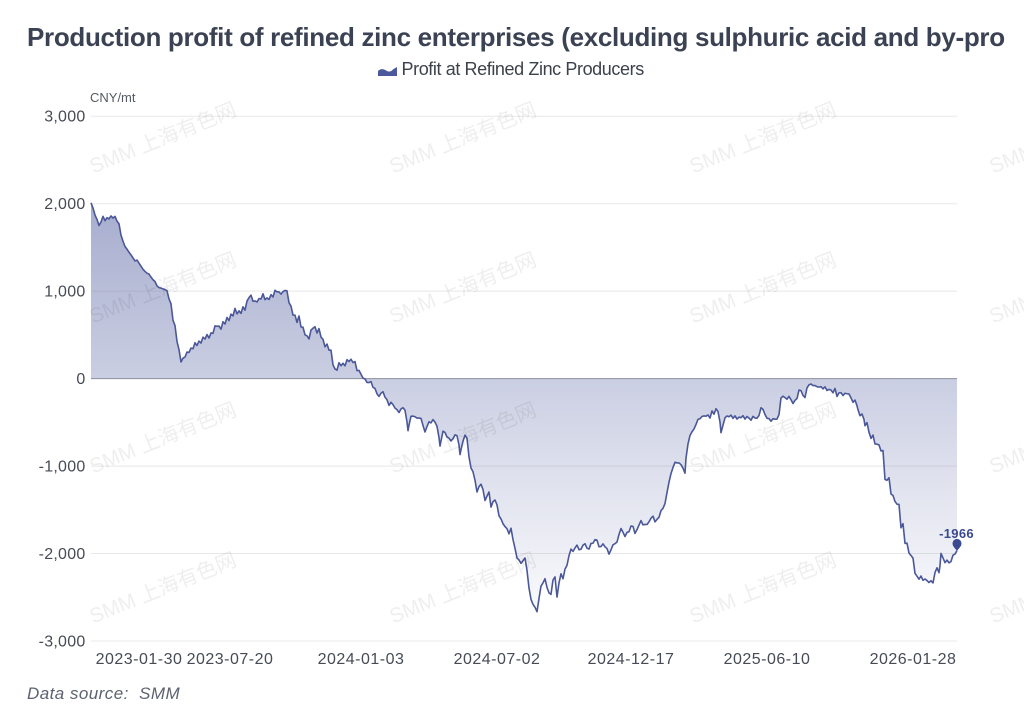 The height and width of the screenshot is (722, 1024). What do you see at coordinates (64, 117) in the screenshot?
I see `svg-text: 3,000` at bounding box center [64, 117].